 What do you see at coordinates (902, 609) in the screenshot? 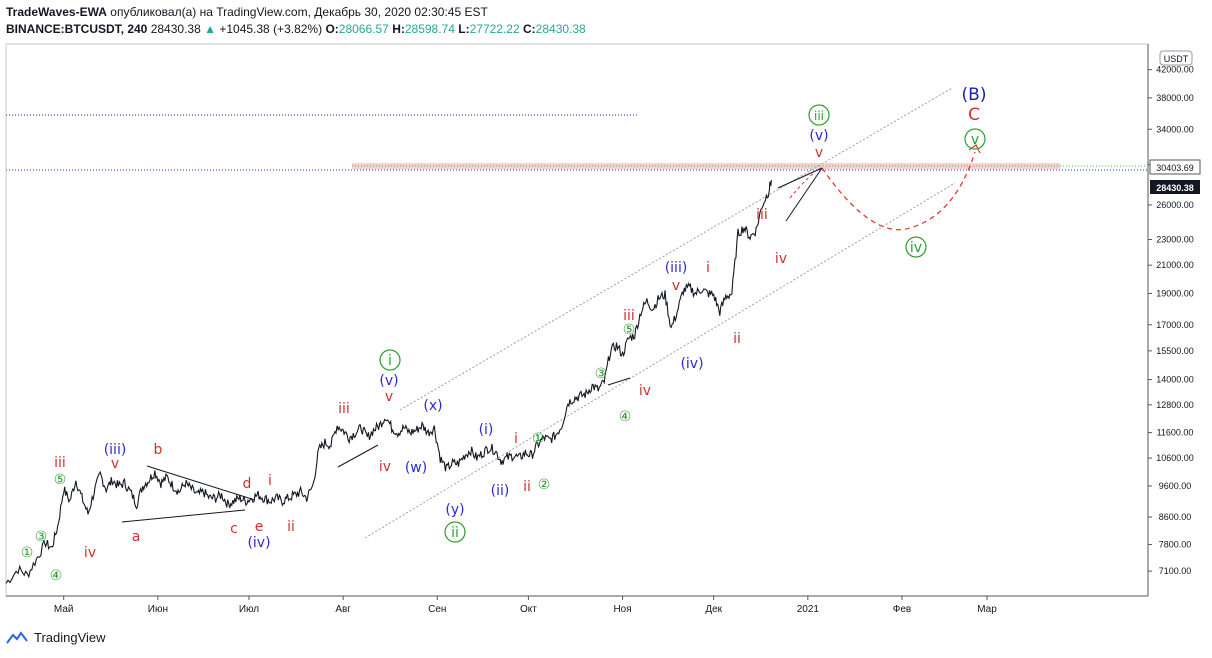
I see `x-tick-label: Фев` at bounding box center [902, 609].